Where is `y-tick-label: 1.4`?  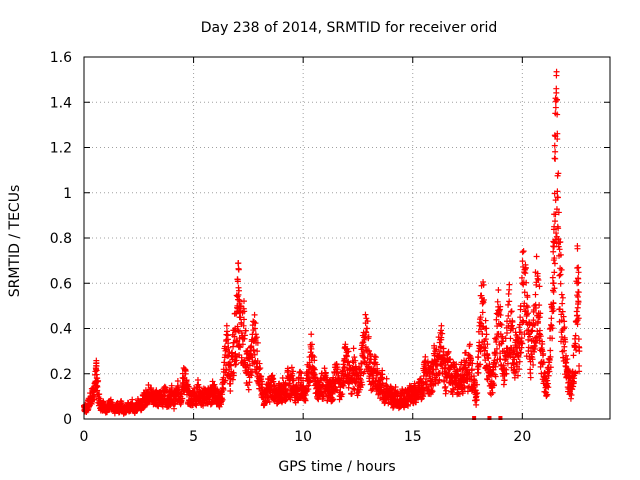
y-tick-label: 1.4 is located at coordinates (61, 103).